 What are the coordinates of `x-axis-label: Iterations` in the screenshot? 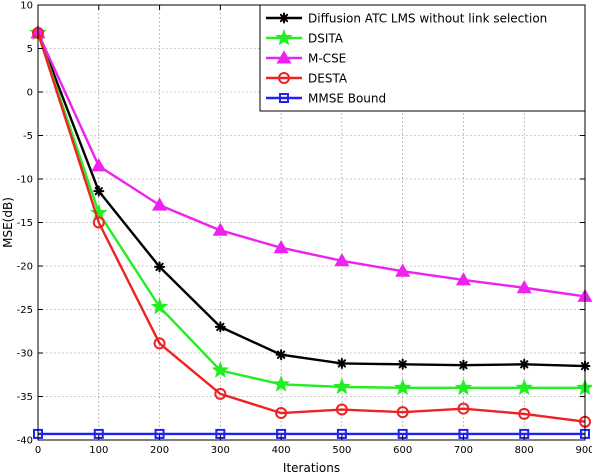 It's located at (311, 468).